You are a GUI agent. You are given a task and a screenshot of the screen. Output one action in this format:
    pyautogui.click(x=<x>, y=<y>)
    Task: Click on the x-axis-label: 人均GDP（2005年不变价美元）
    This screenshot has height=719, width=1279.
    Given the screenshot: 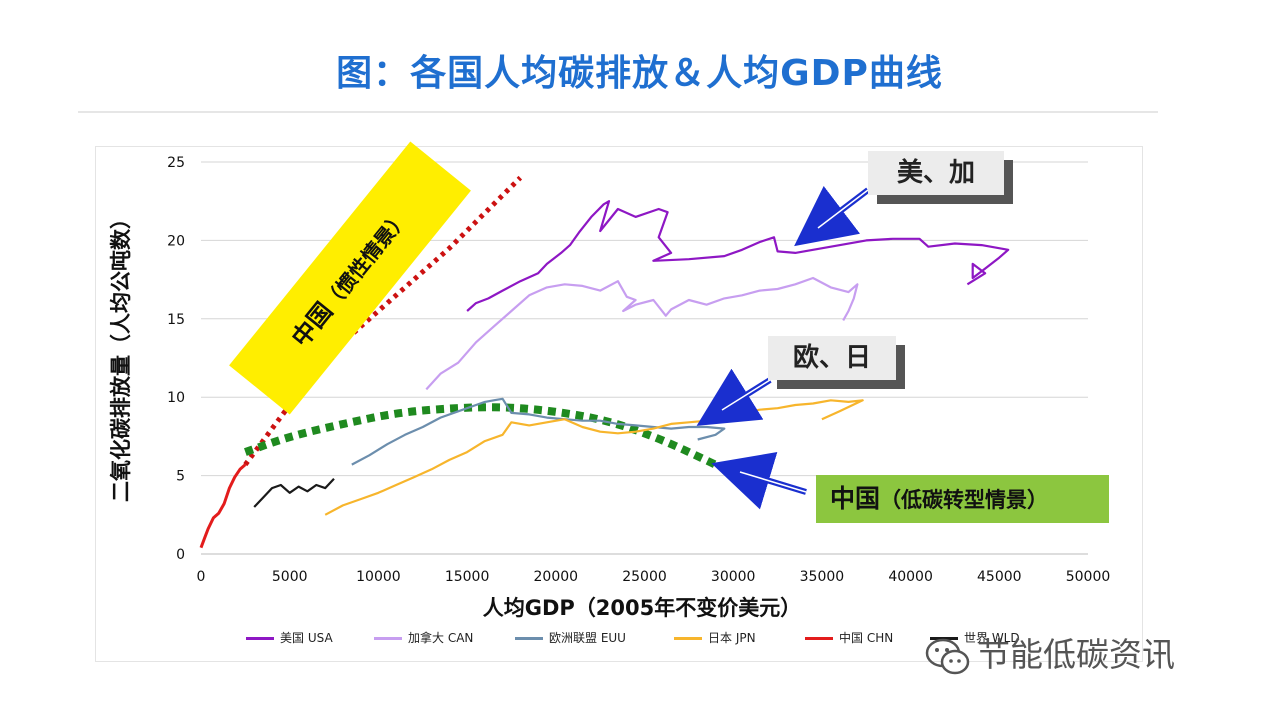 What is the action you would take?
    pyautogui.click(x=642, y=608)
    